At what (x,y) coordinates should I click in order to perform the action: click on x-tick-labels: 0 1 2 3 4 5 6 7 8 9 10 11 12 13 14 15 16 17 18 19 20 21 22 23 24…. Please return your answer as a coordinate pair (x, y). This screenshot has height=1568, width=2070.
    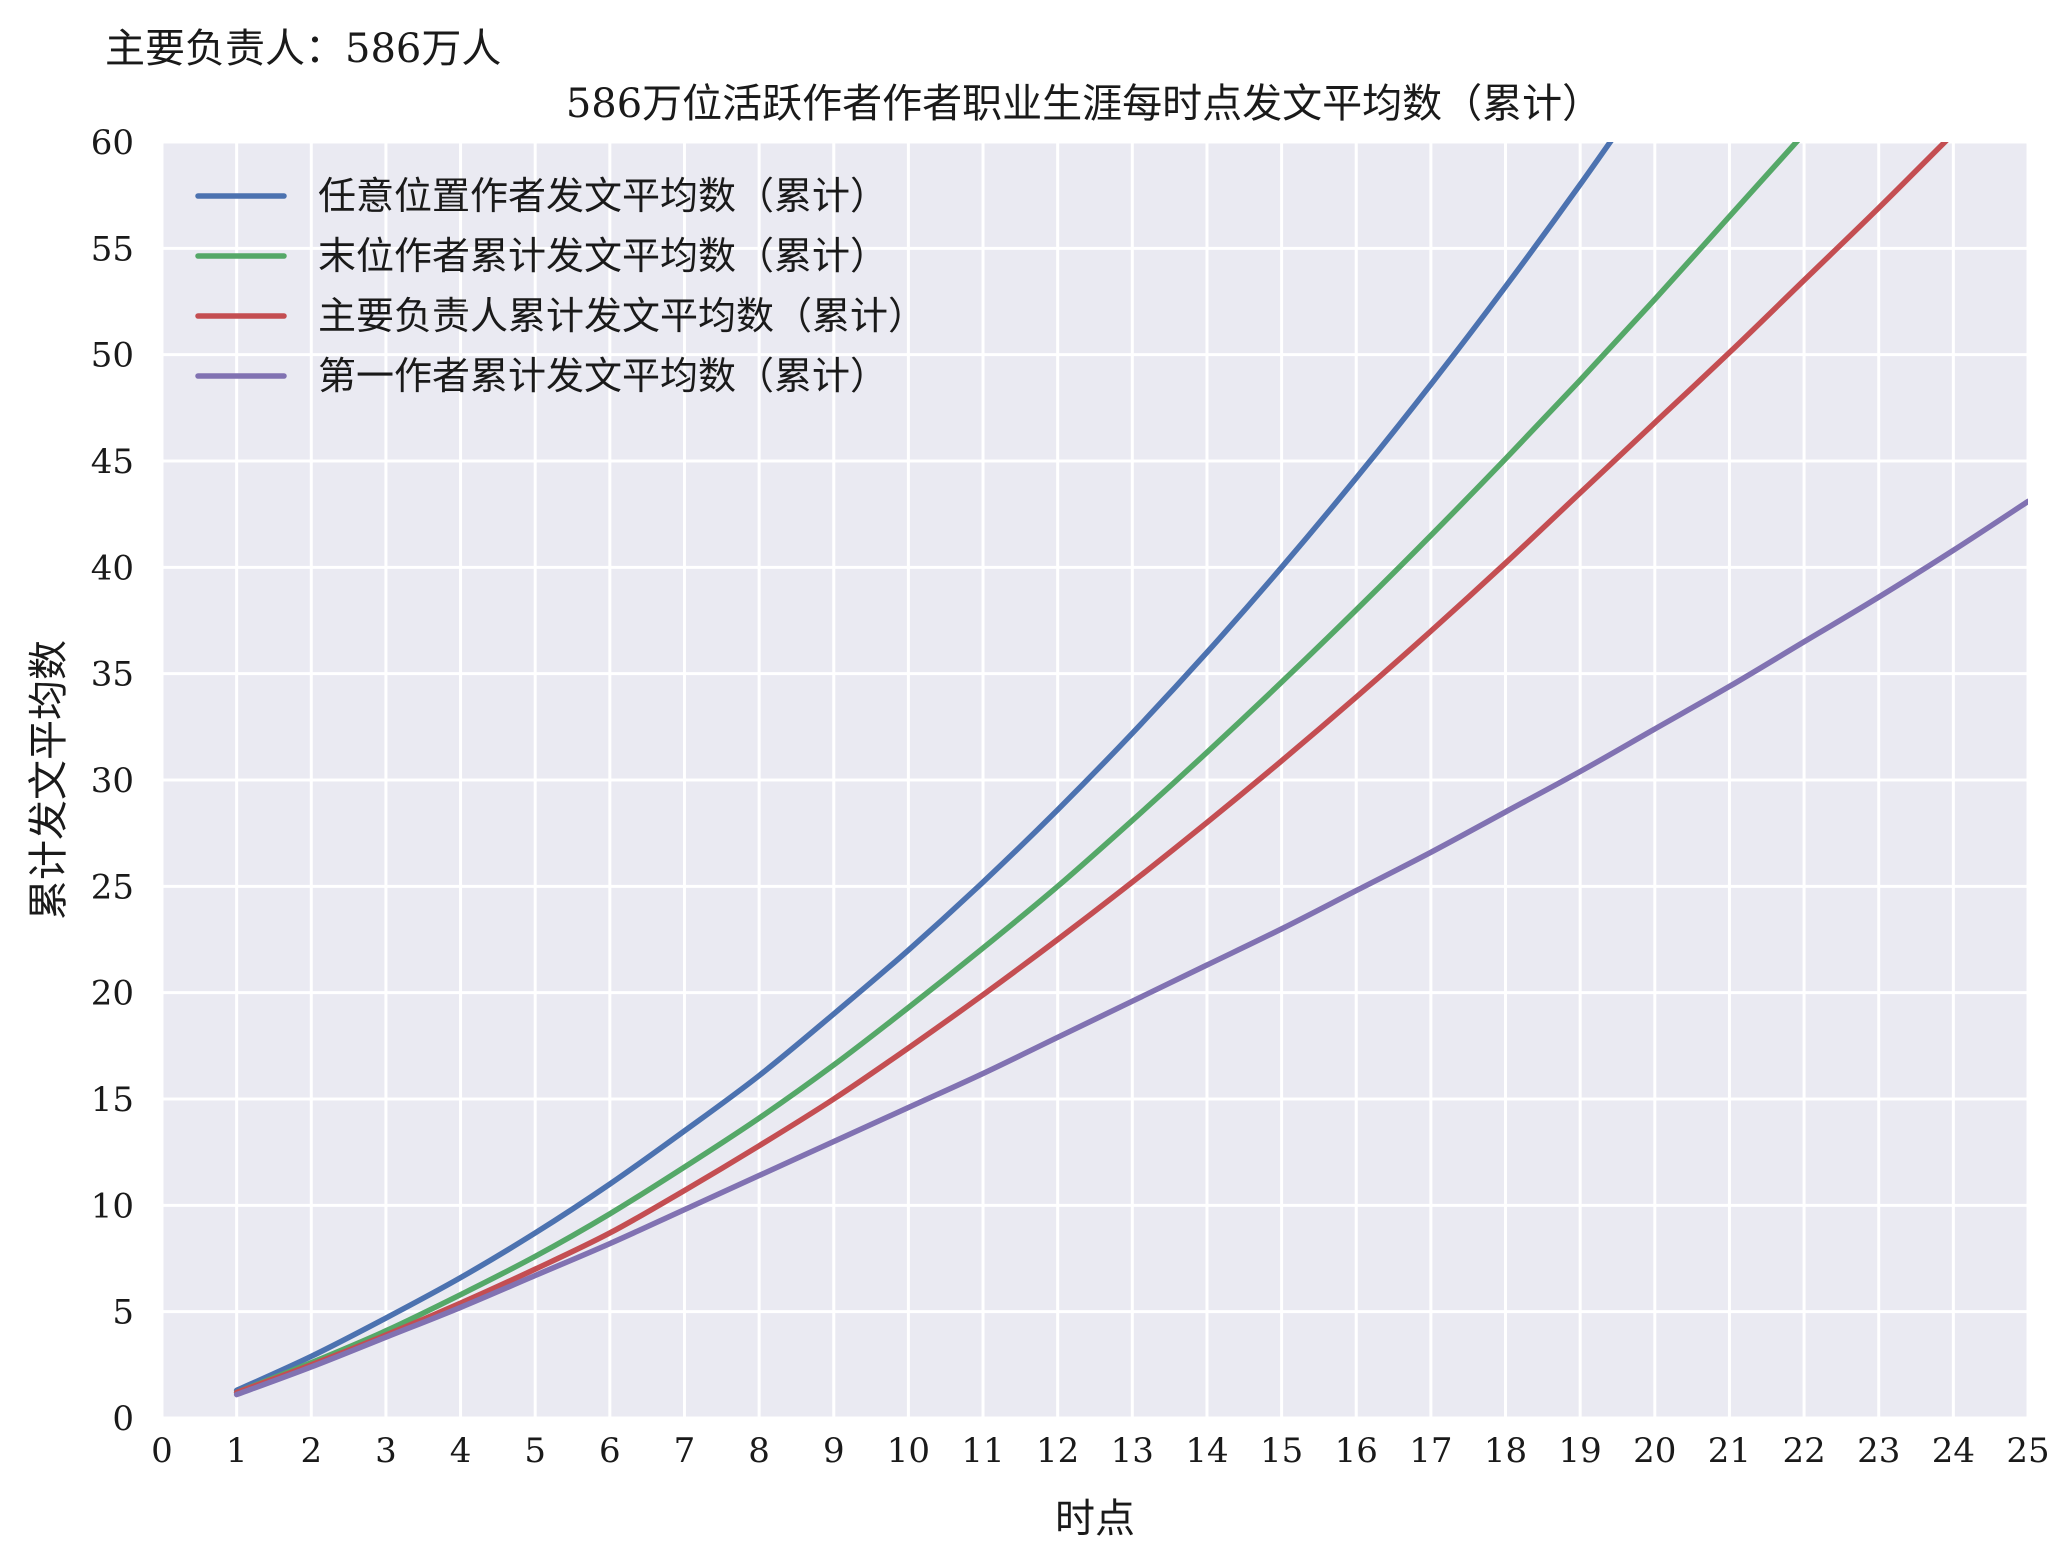
    Looking at the image, I should click on (1100, 1451).